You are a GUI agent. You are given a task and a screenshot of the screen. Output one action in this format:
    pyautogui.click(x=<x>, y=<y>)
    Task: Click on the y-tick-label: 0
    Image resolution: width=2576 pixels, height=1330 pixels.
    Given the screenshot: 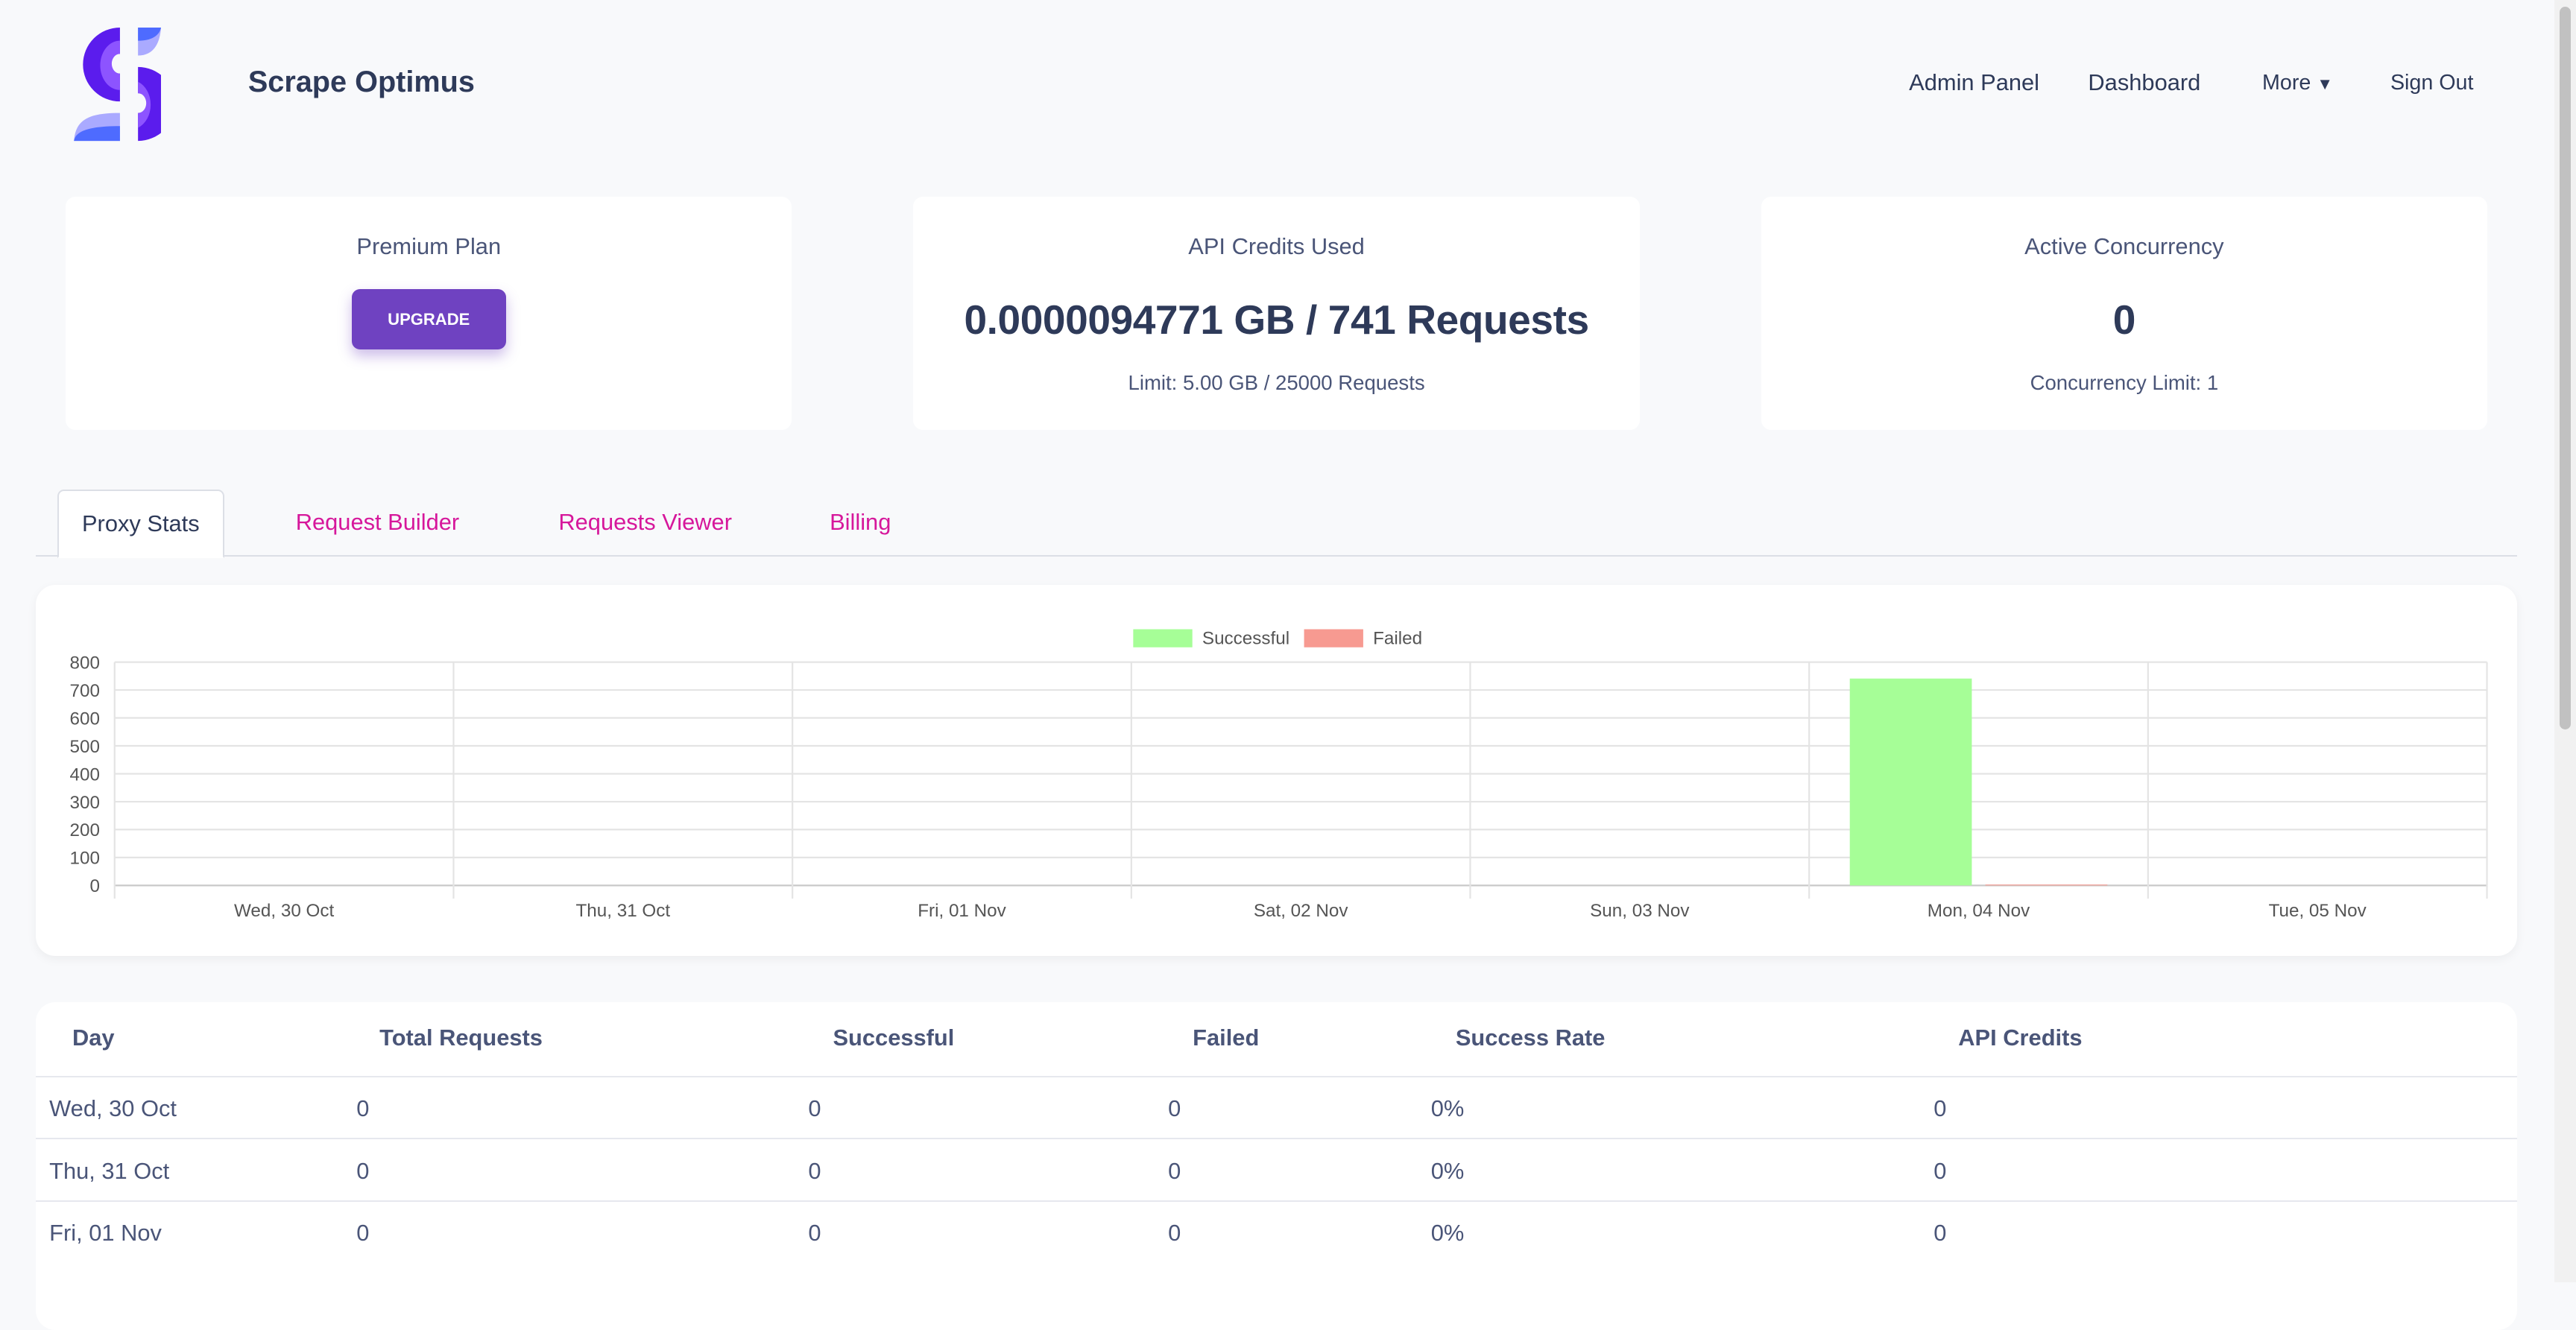 What is the action you would take?
    pyautogui.click(x=95, y=886)
    